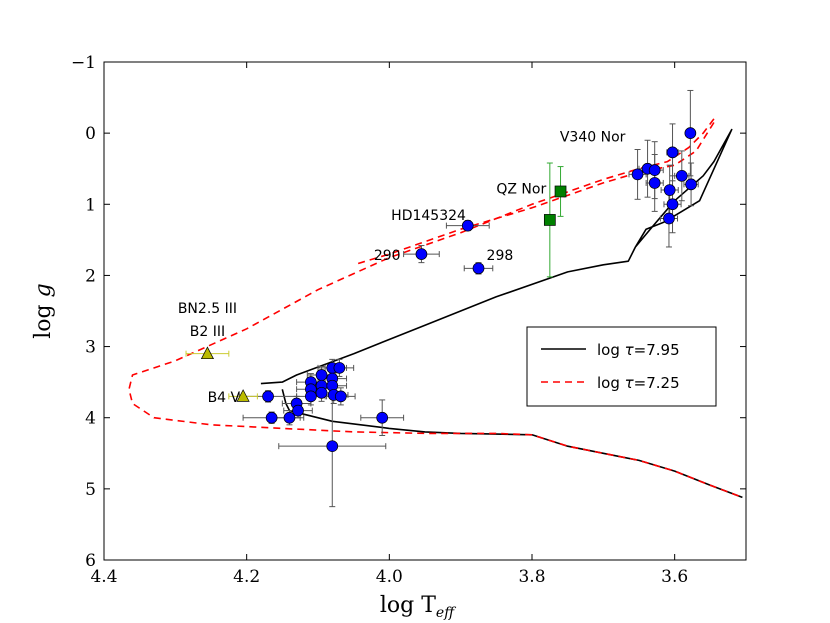 Image resolution: width=830 pixels, height=623 pixels. Describe the element at coordinates (428, 216) in the screenshot. I see `annotation-label: HD145324` at that location.